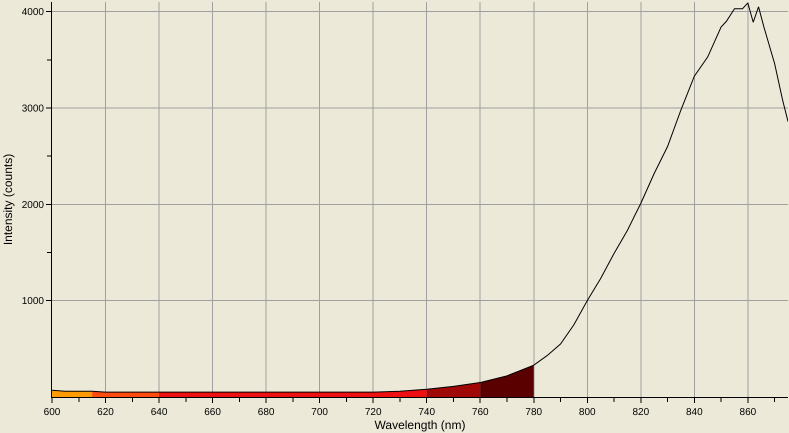 This screenshot has height=433, width=789. Describe the element at coordinates (427, 412) in the screenshot. I see `x-tick-label: 740` at that location.